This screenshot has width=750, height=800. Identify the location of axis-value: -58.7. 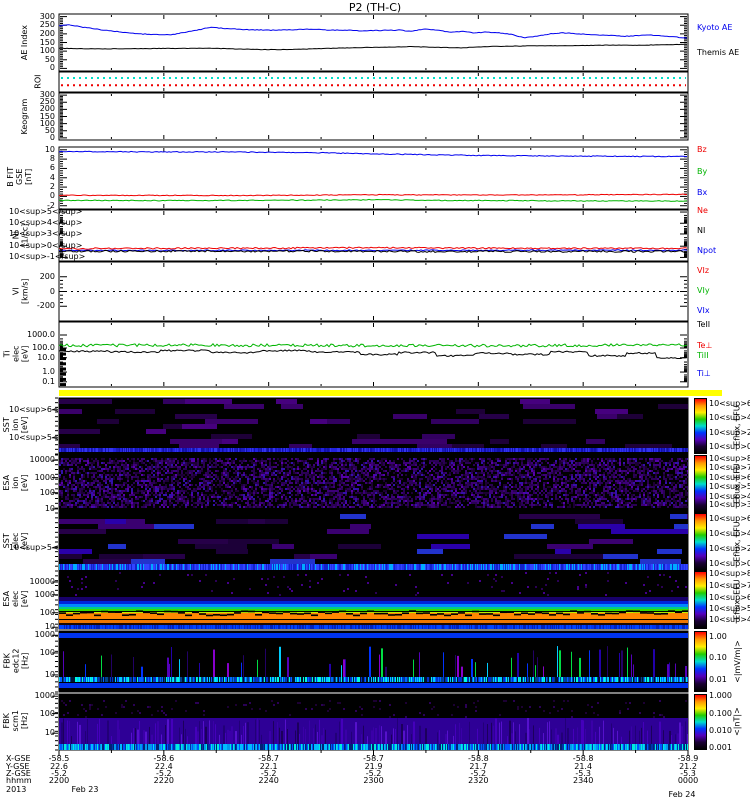
(373, 758).